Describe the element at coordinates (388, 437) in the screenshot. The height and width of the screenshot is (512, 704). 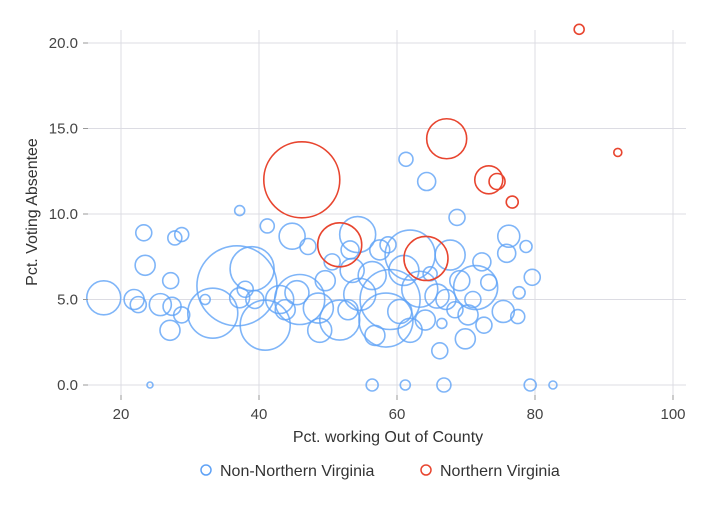
I see `x-axis-title: Pct. working Out of County` at that location.